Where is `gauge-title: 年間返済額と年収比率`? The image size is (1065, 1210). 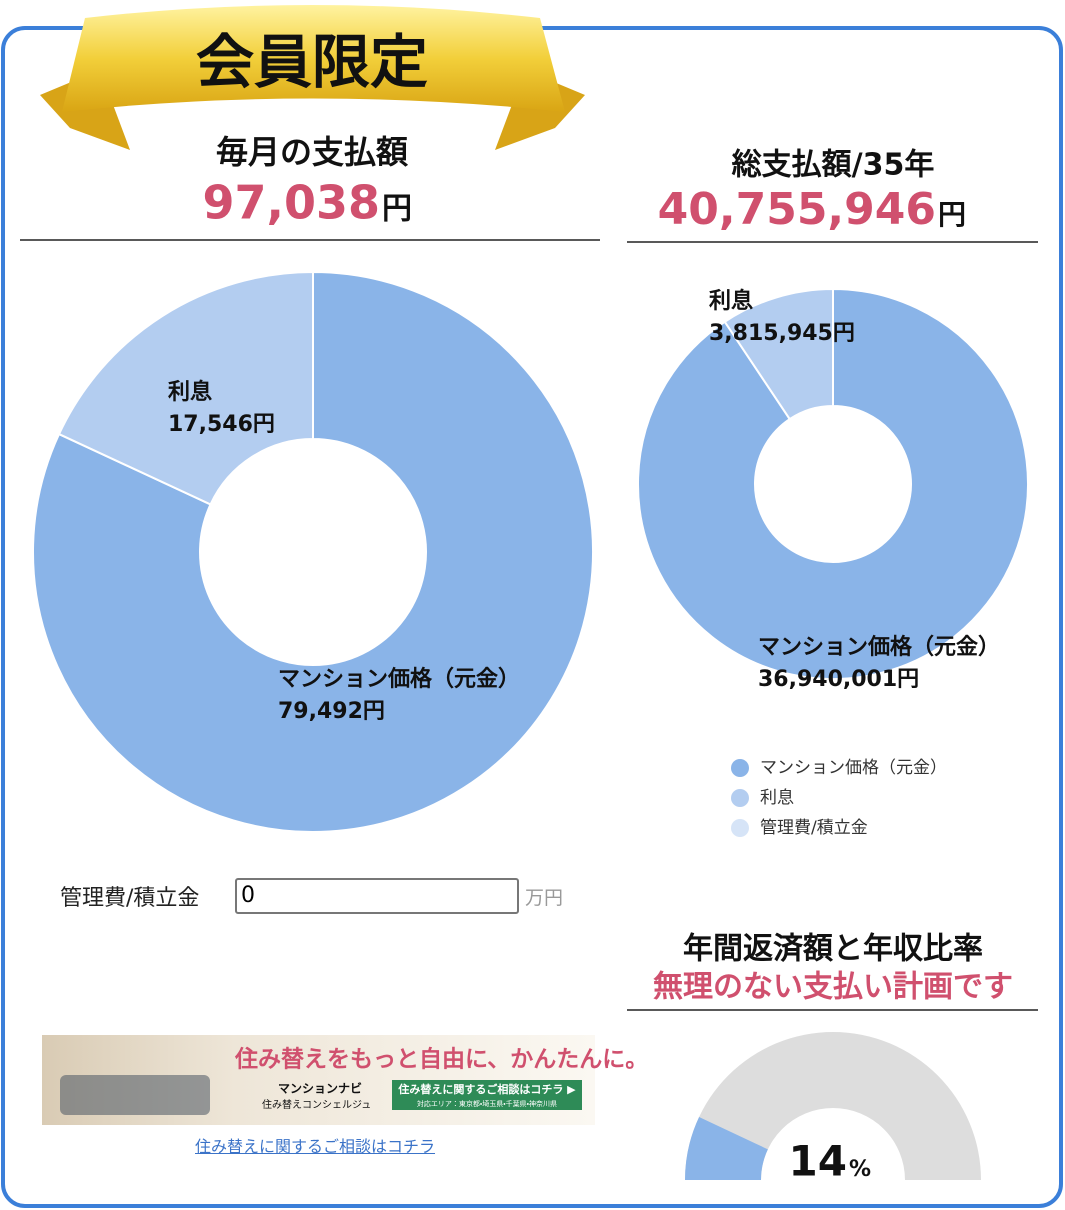 gauge-title: 年間返済額と年収比率 is located at coordinates (833, 949).